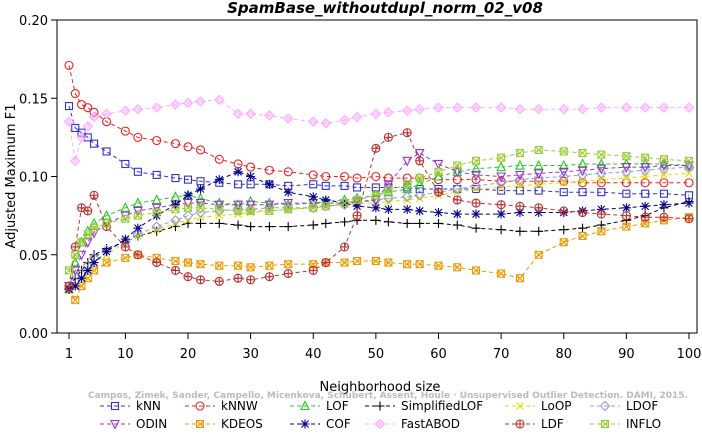  I want to click on legend-item: kNNW, so click(221, 406).